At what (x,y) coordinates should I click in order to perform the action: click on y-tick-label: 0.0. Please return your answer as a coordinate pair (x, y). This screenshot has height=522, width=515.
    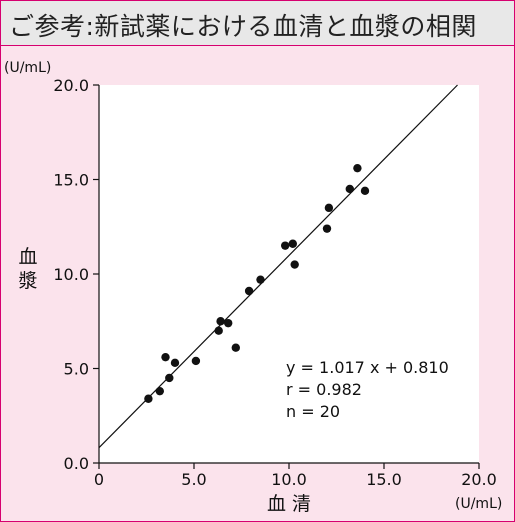
    Looking at the image, I should click on (76, 463).